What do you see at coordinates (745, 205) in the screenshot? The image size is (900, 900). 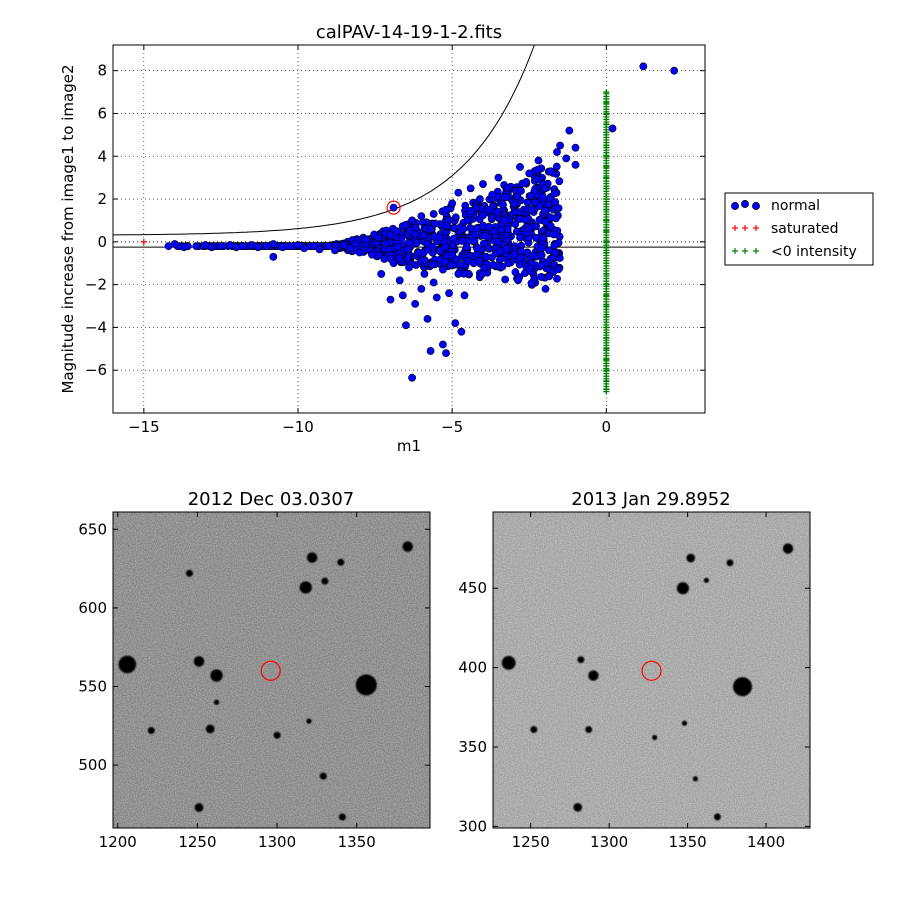 I see `legend-marker-normal` at bounding box center [745, 205].